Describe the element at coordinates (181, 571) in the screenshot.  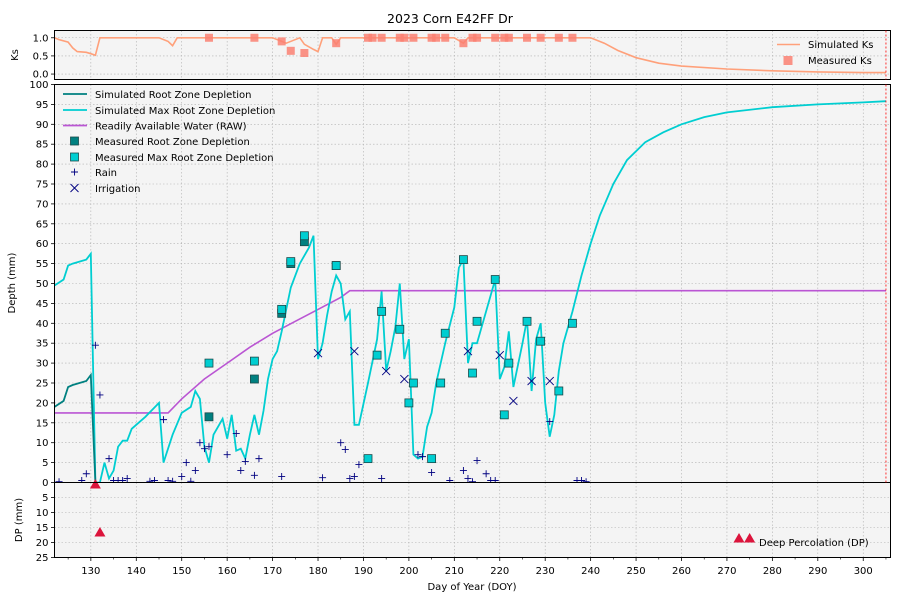
I see `x-tick-label: 150` at that location.